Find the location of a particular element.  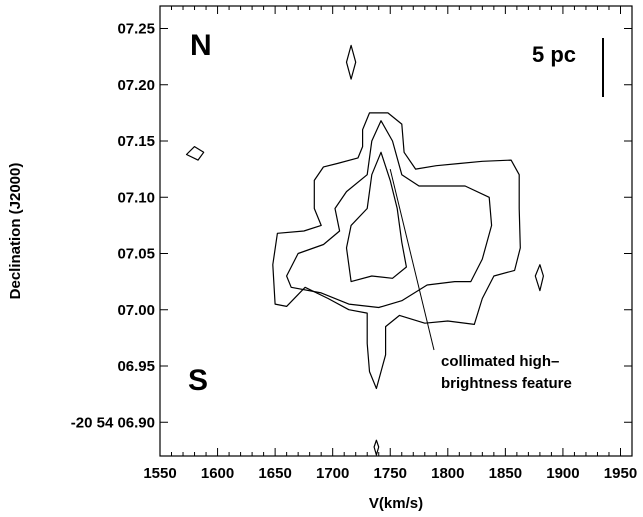

x-tick-label: 1600 is located at coordinates (217, 473).